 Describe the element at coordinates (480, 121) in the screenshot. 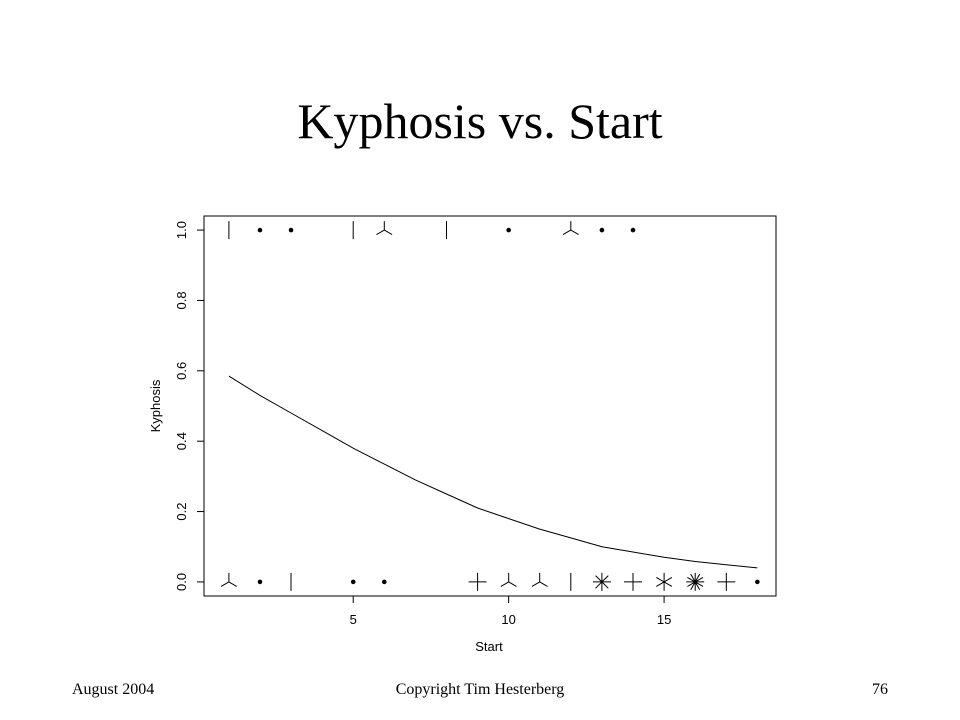

I see `slide-title: Kyphosis vs. Start` at that location.